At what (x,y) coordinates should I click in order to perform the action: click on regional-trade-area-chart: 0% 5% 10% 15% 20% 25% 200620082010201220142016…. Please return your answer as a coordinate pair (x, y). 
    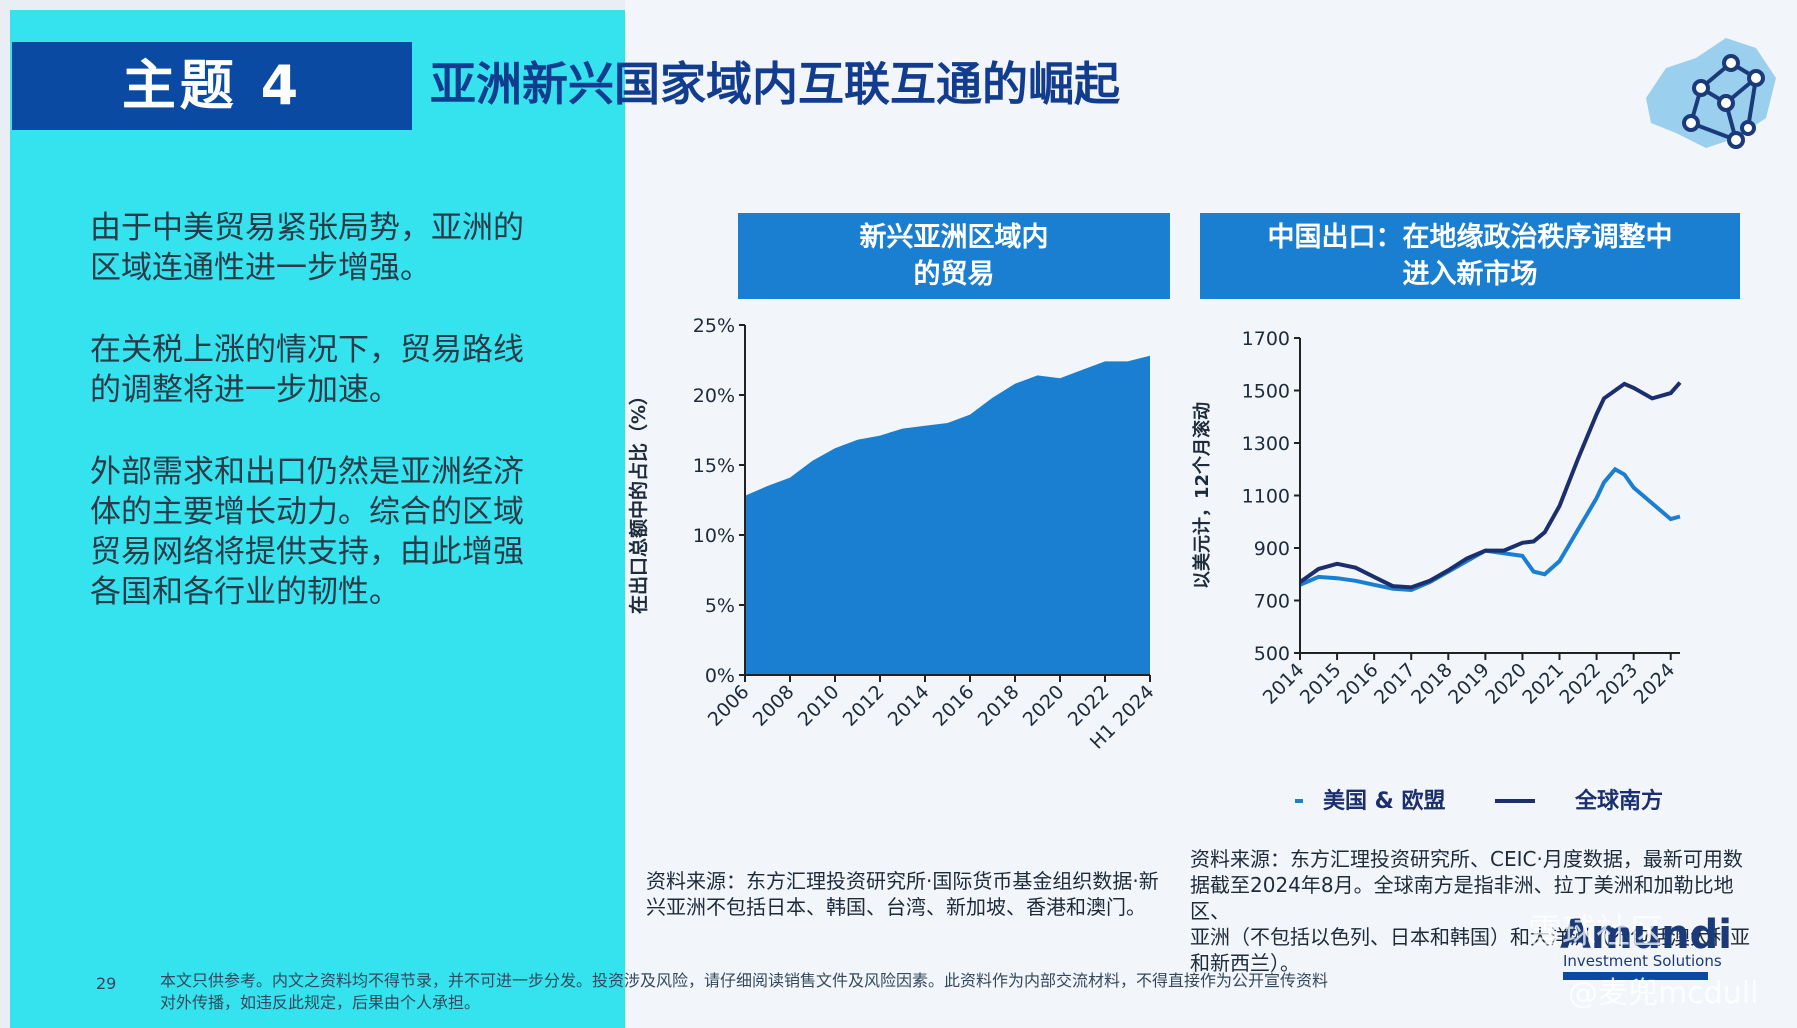
    Looking at the image, I should click on (893, 534).